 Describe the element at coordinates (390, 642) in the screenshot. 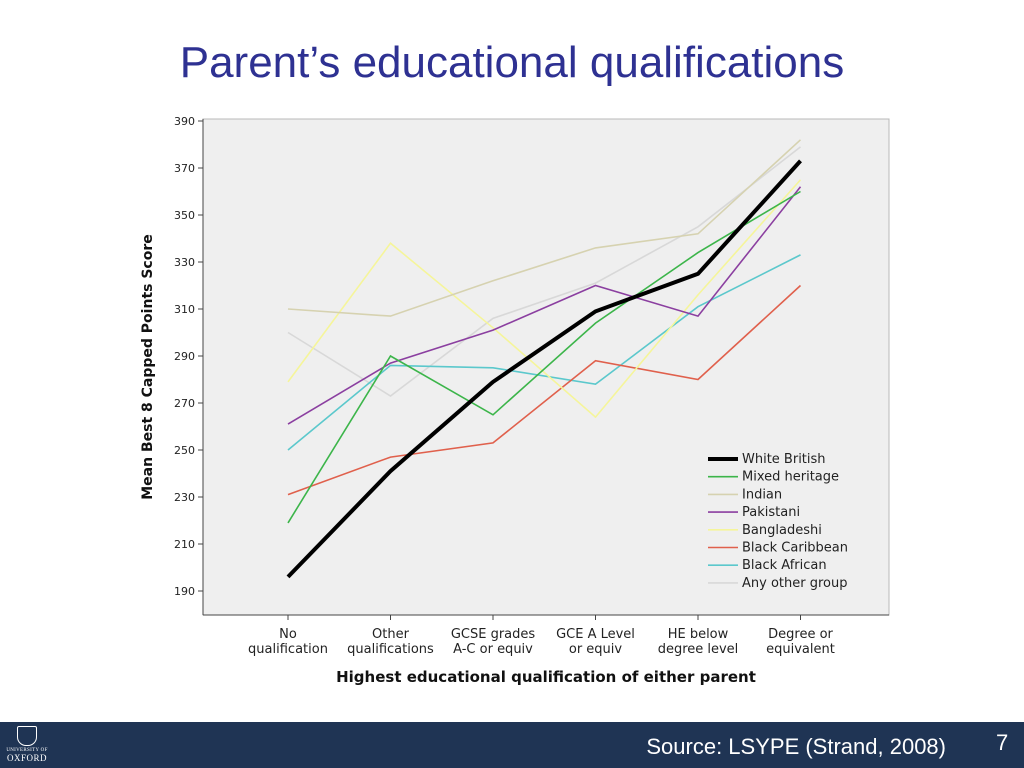

I see `x-tick-label: Other qualifications` at that location.